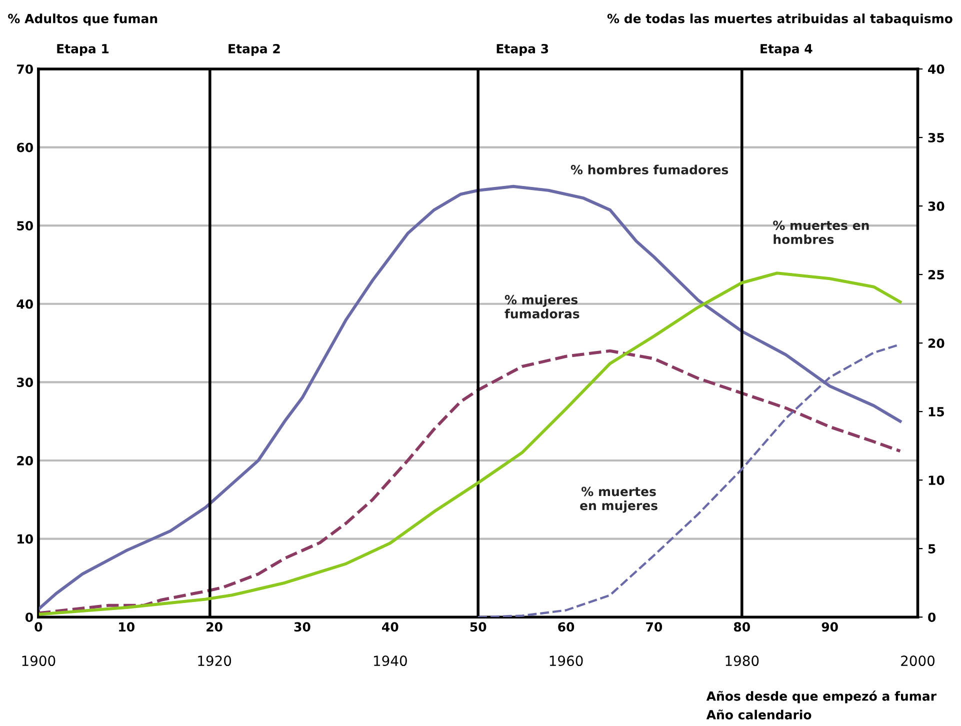 This screenshot has height=726, width=961. I want to click on x-tick-label: 30, so click(302, 627).